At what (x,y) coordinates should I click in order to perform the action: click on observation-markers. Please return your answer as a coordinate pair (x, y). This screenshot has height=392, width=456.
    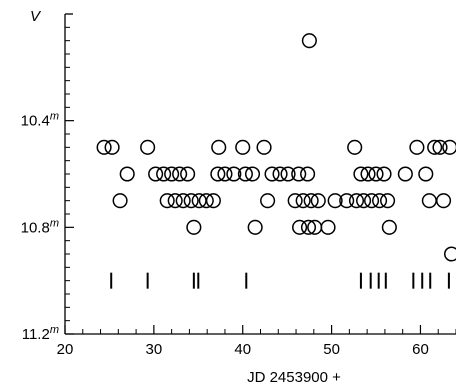
    Looking at the image, I should click on (280, 280).